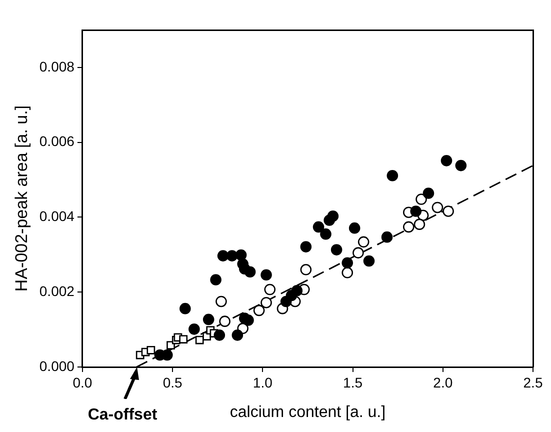 Image resolution: width=551 pixels, height=432 pixels. Describe the element at coordinates (353, 382) in the screenshot. I see `x-tick-label: 1.5` at that location.